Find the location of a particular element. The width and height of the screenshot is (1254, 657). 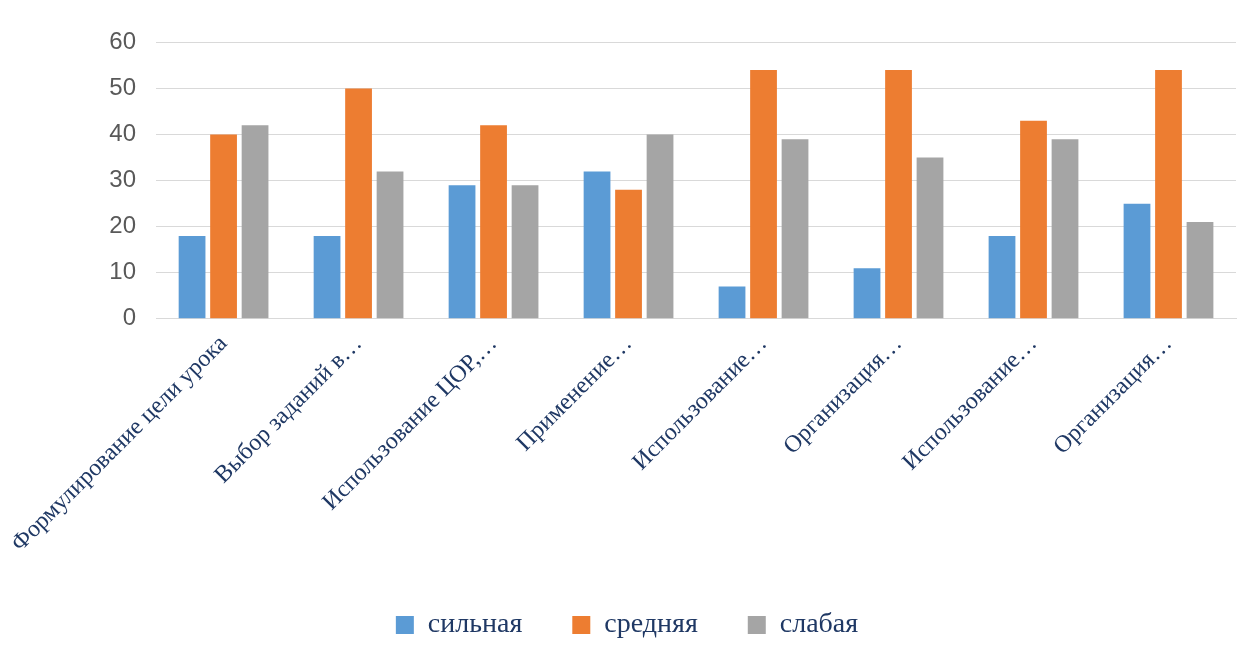

legend-label: сильная is located at coordinates (475, 623).